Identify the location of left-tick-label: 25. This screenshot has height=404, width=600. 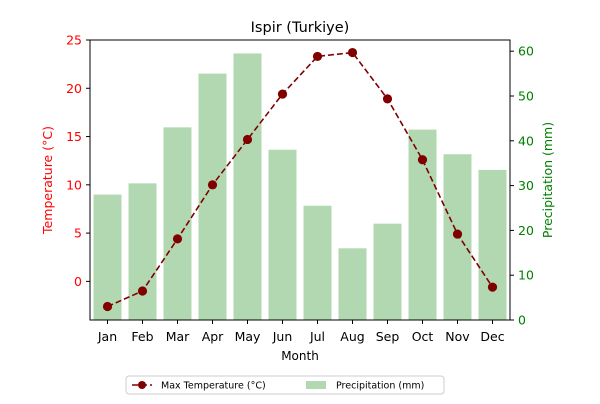
(74, 40).